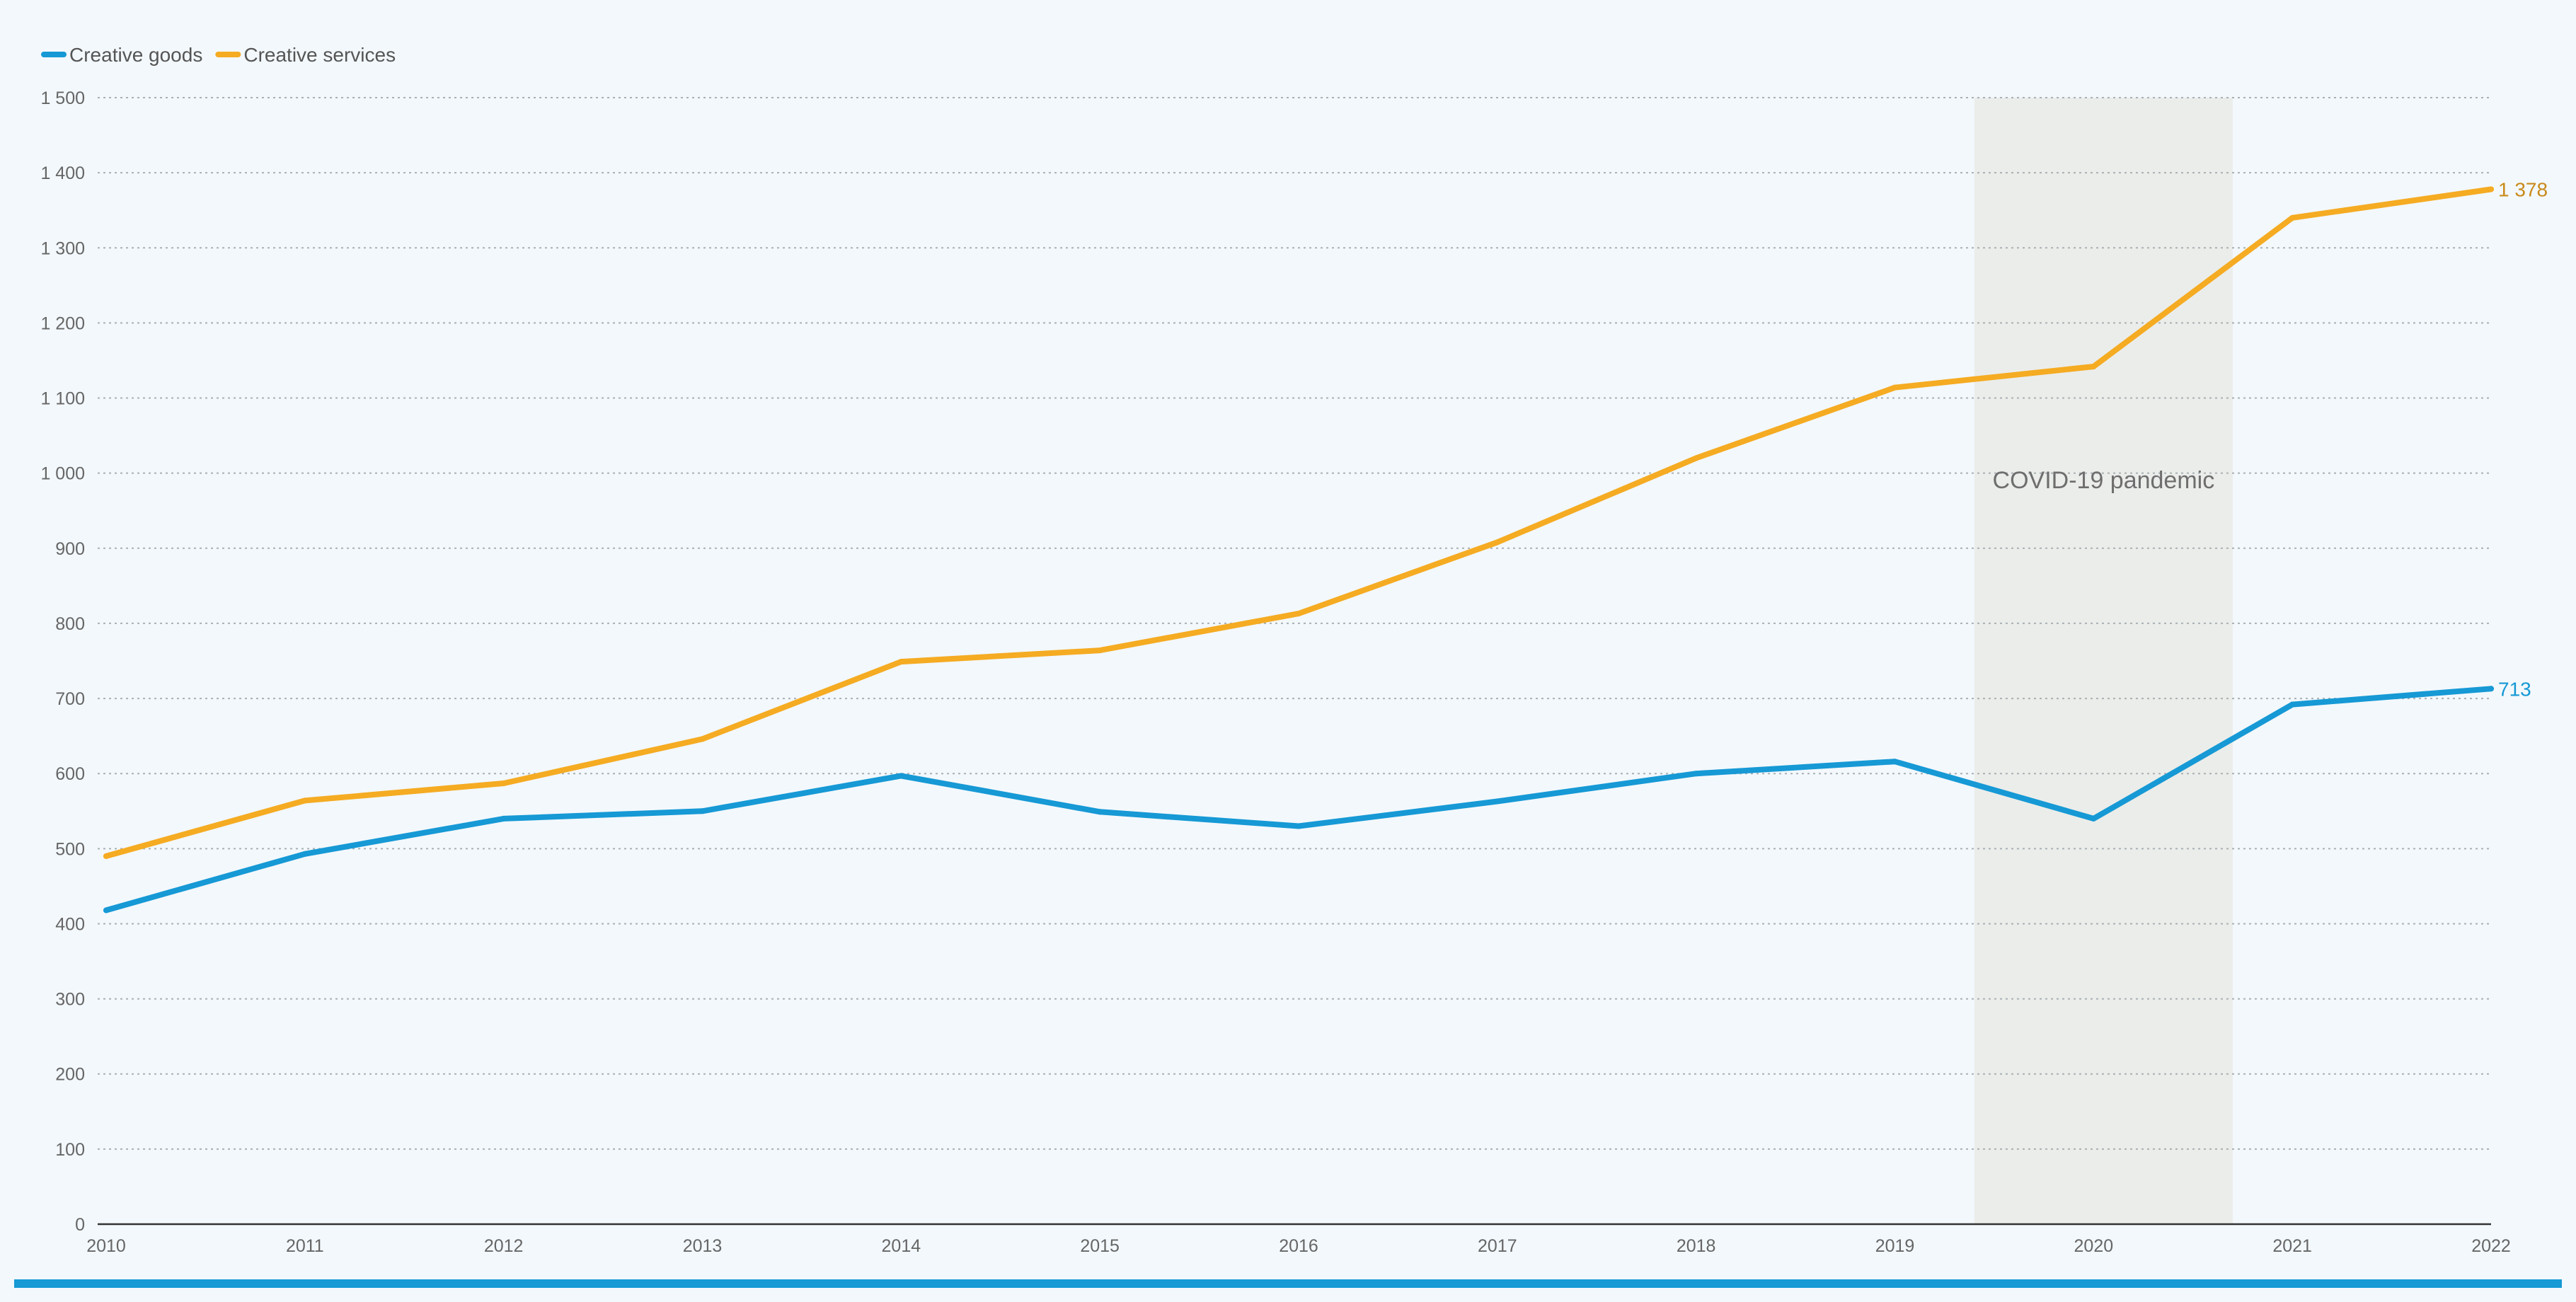  I want to click on x-tick-label: 2016, so click(1299, 1246).